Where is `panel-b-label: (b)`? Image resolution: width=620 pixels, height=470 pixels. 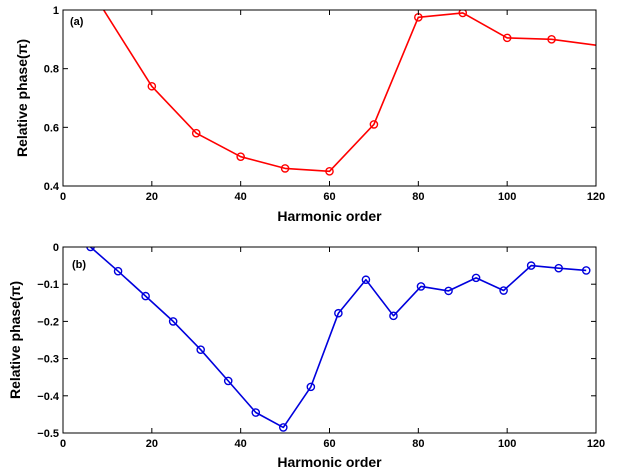 panel-b-label: (b) is located at coordinates (79, 265).